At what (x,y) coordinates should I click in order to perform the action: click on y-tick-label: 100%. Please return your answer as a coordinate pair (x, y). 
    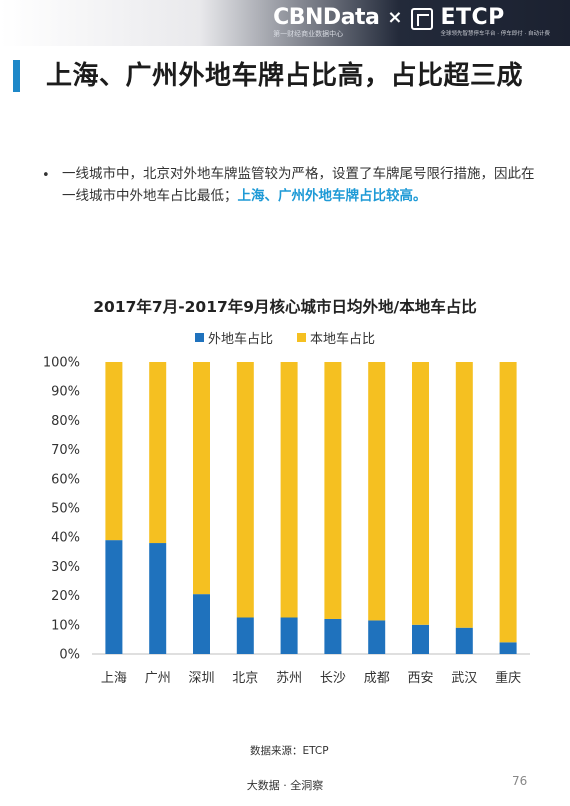
    Looking at the image, I should click on (61, 363).